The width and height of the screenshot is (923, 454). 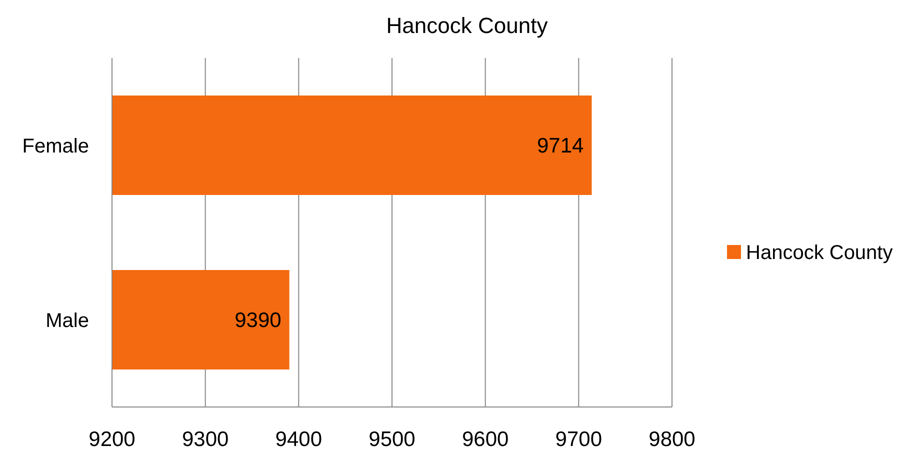 I want to click on data-label: 9714, so click(x=560, y=146).